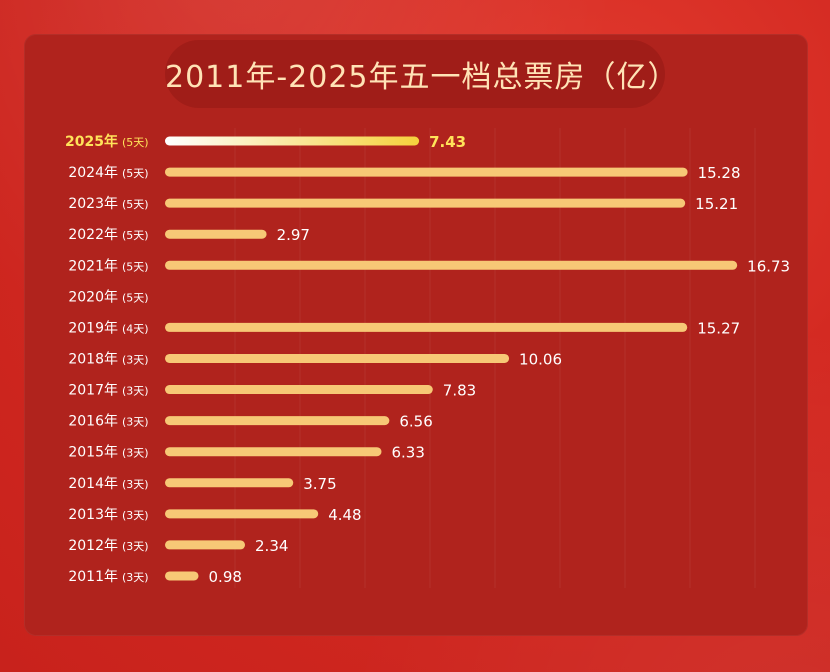  What do you see at coordinates (415, 422) in the screenshot?
I see `value-label: 6.56` at bounding box center [415, 422].